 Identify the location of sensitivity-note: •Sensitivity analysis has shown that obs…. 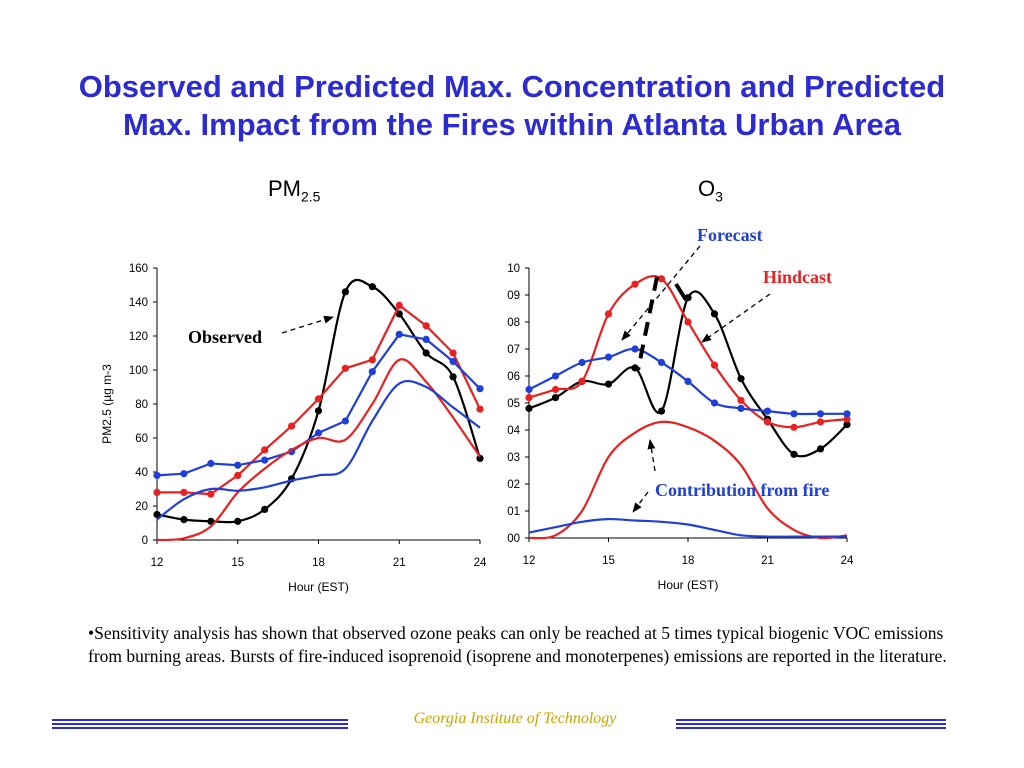
(517, 644).